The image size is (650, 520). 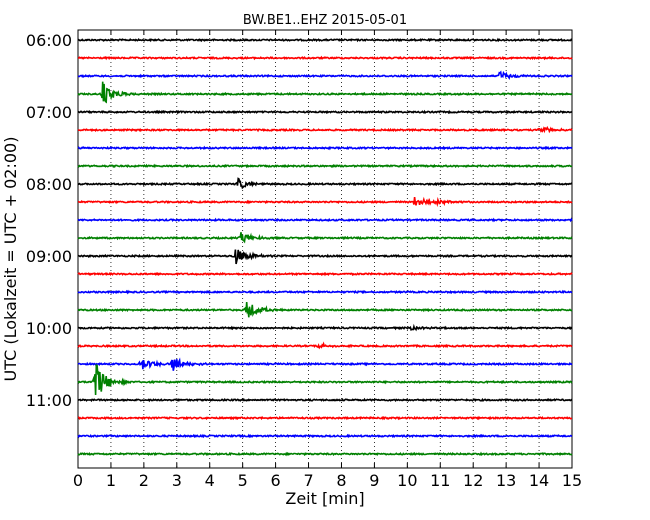 What do you see at coordinates (324, 498) in the screenshot?
I see `x-axis-label: Zeit [min]` at bounding box center [324, 498].